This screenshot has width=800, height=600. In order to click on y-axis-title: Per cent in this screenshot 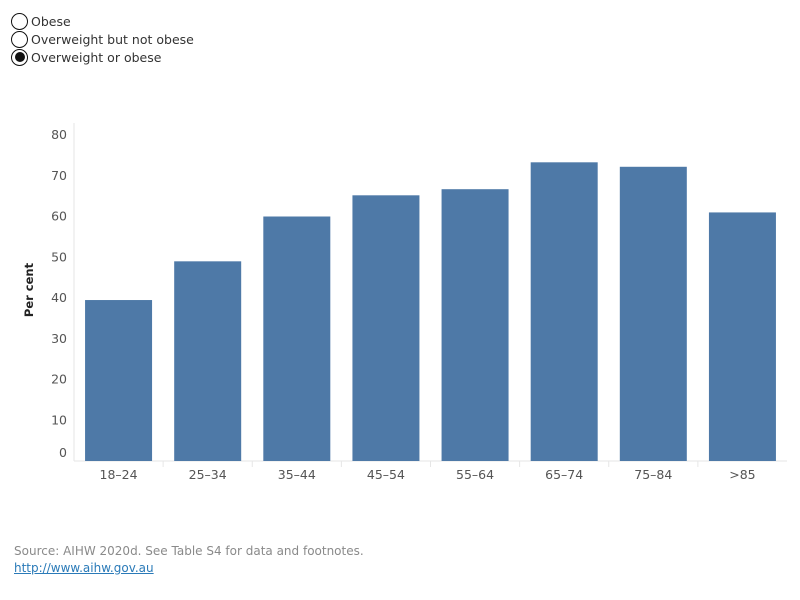, I will do `click(29, 289)`.